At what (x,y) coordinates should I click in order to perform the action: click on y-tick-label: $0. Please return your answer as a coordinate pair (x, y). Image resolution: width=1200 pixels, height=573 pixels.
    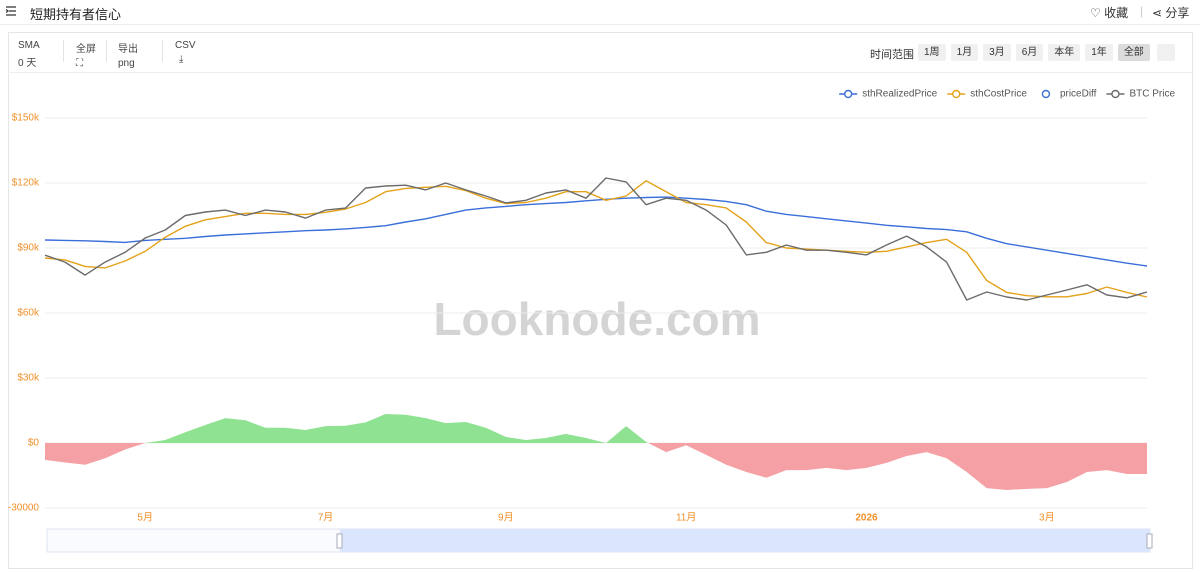
    Looking at the image, I should click on (34, 443).